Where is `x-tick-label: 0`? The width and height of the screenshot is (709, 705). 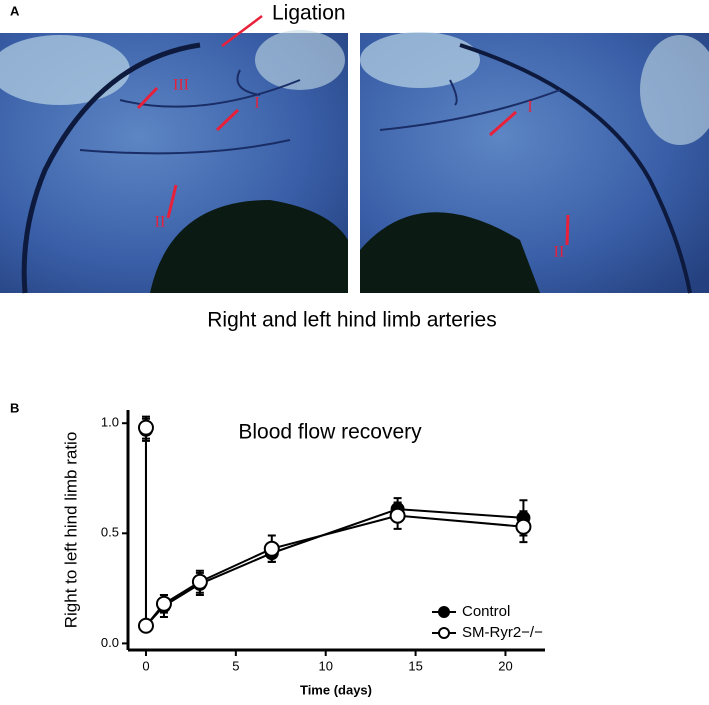
x-tick-label: 0 is located at coordinates (145, 665).